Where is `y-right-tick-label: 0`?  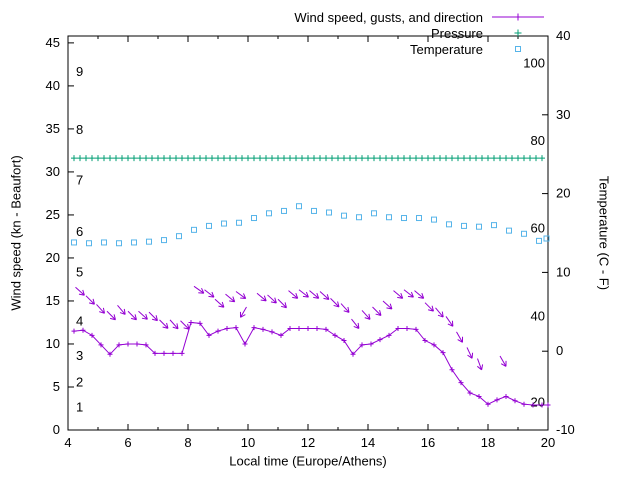
y-right-tick-label: 0 is located at coordinates (559, 350).